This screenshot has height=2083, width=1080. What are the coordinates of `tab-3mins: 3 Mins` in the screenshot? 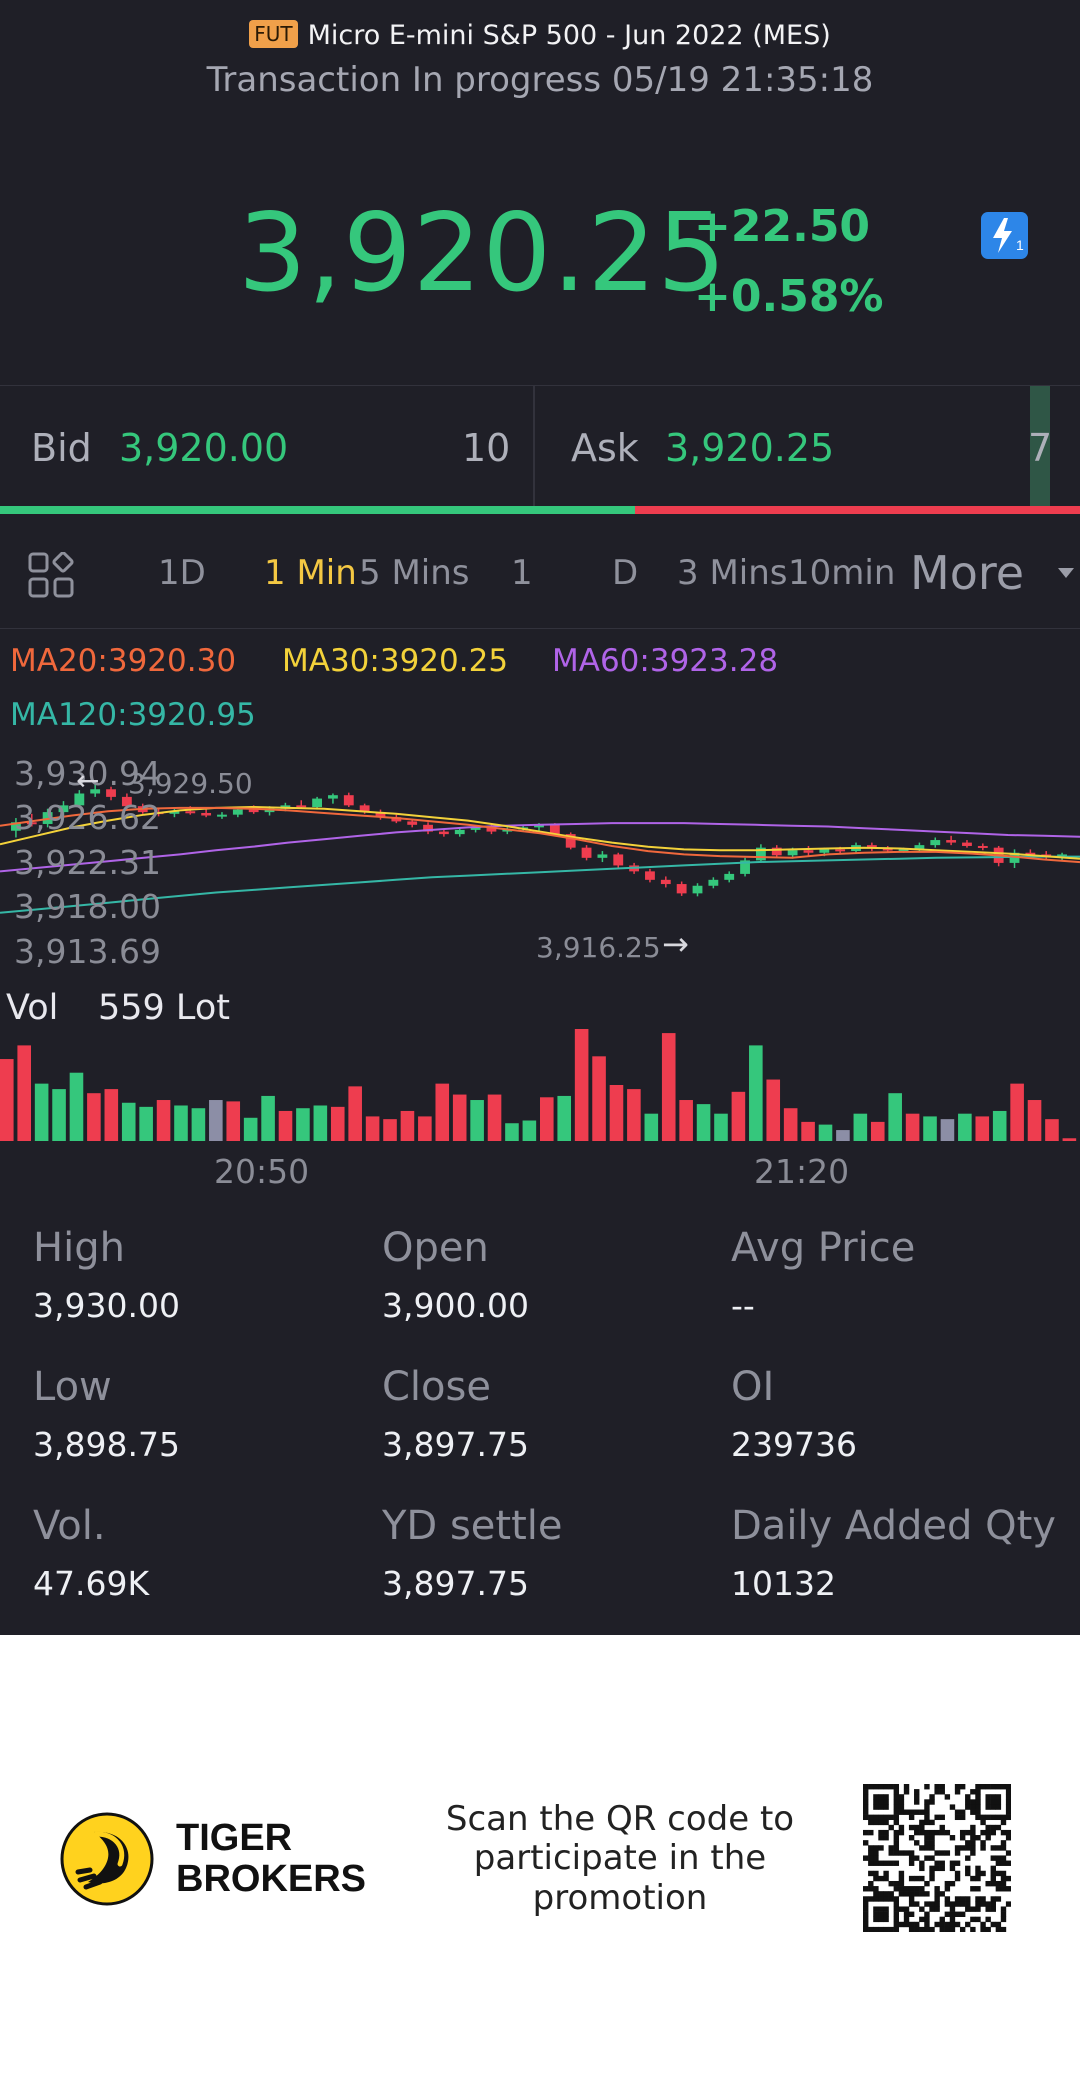 It's located at (732, 573).